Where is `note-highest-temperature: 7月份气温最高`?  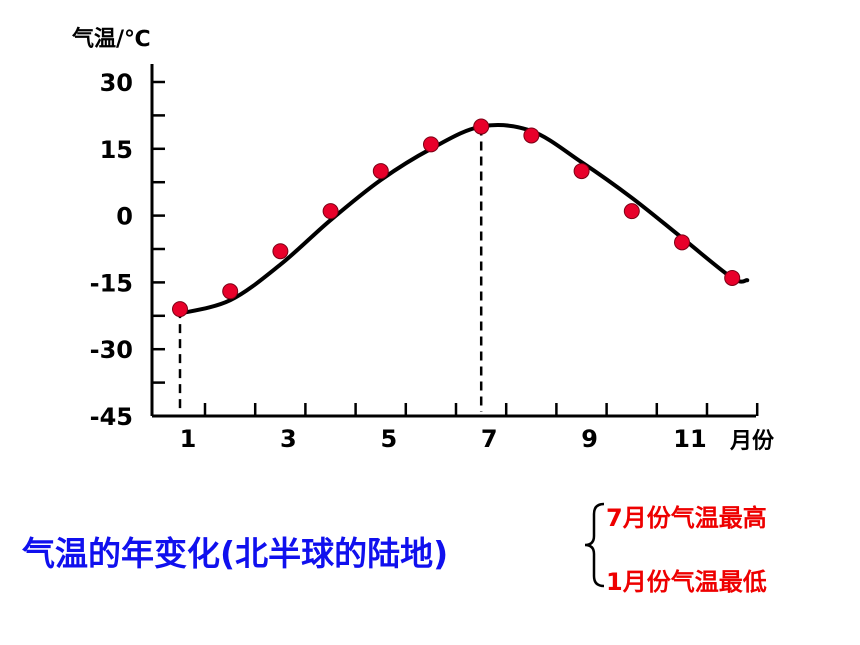
note-highest-temperature: 7月份气温最高 is located at coordinates (686, 518).